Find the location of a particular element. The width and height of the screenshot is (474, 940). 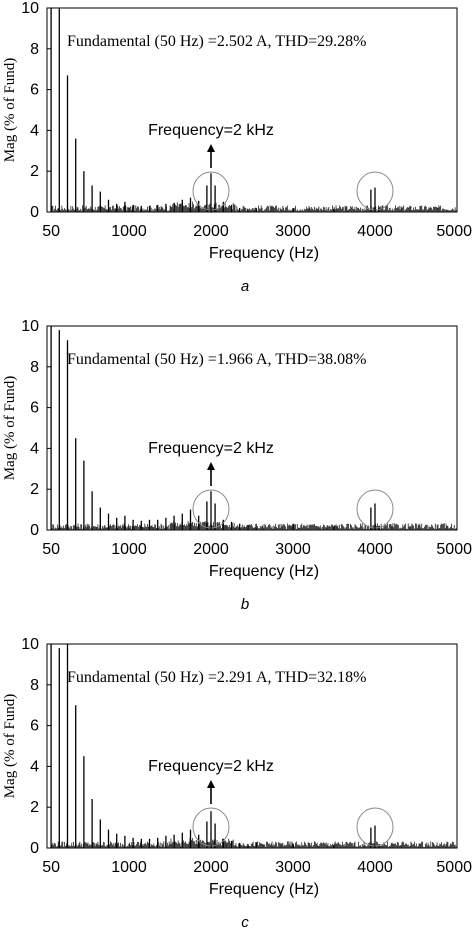

fundamental-annotation: Fundamental (50 Hz) =2.502 A, THD=29.28% is located at coordinates (217, 41).